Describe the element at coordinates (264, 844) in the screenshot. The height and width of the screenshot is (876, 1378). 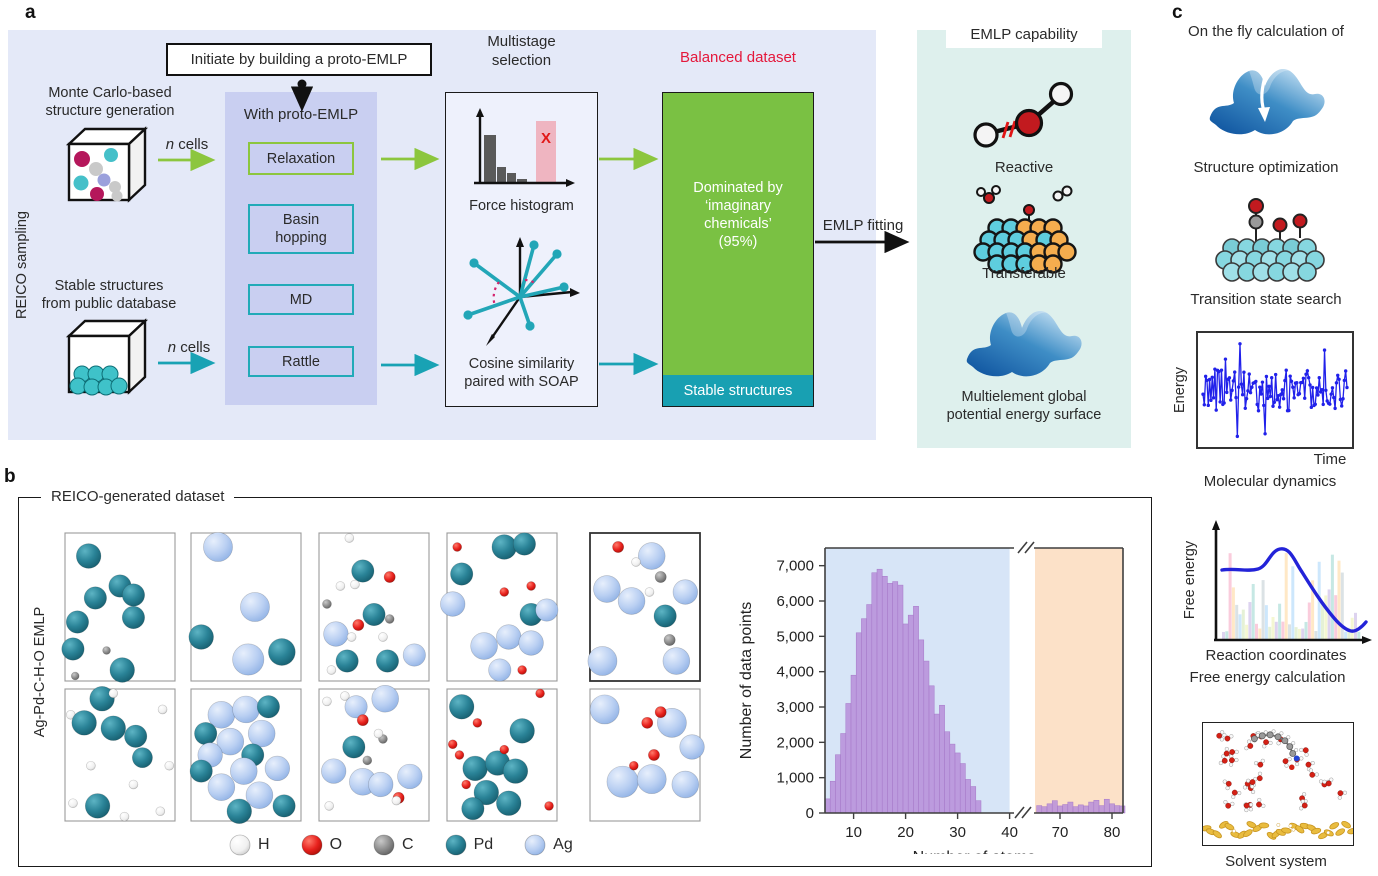
I see `legend-label-H: H` at that location.